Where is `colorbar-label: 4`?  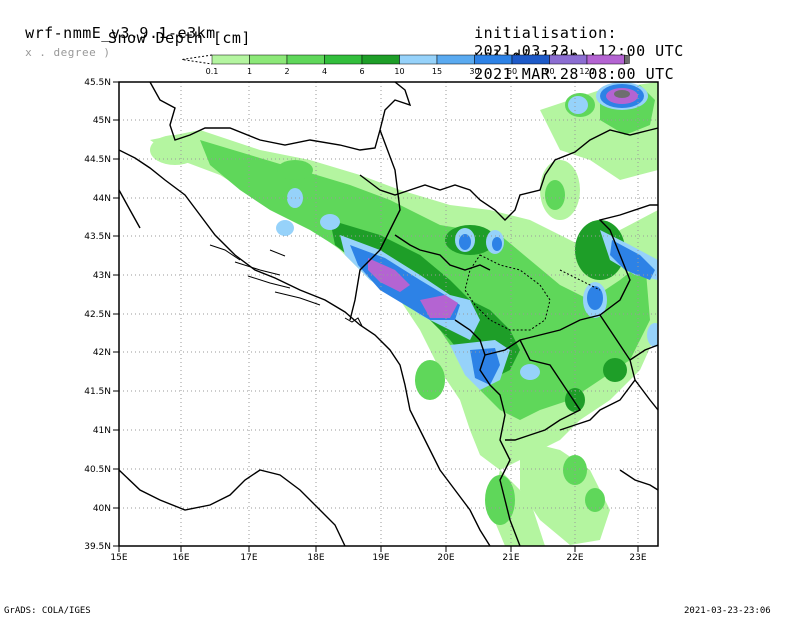
colorbar-label: 4 is located at coordinates (324, 71).